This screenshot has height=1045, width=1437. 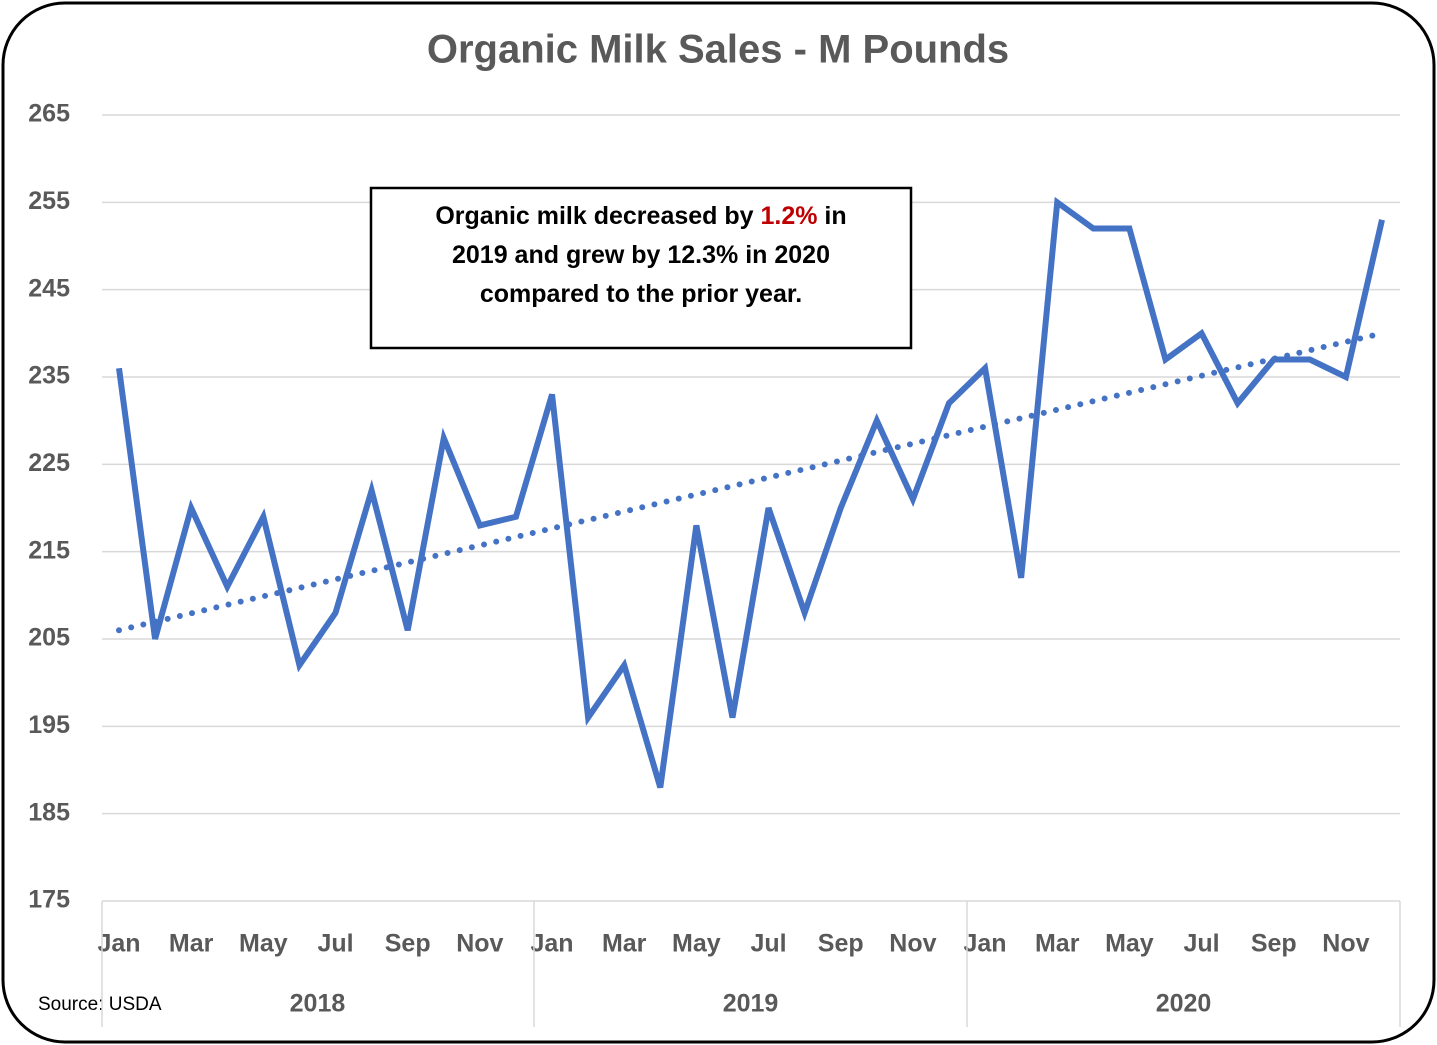 I want to click on source-note: Source: USDA, so click(x=100, y=1004).